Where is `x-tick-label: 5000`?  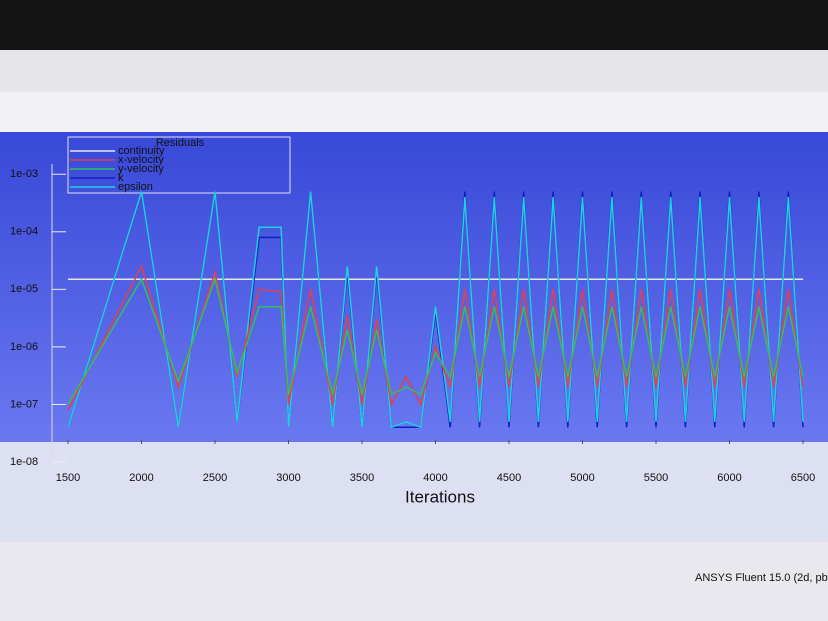
x-tick-label: 5000 is located at coordinates (582, 478).